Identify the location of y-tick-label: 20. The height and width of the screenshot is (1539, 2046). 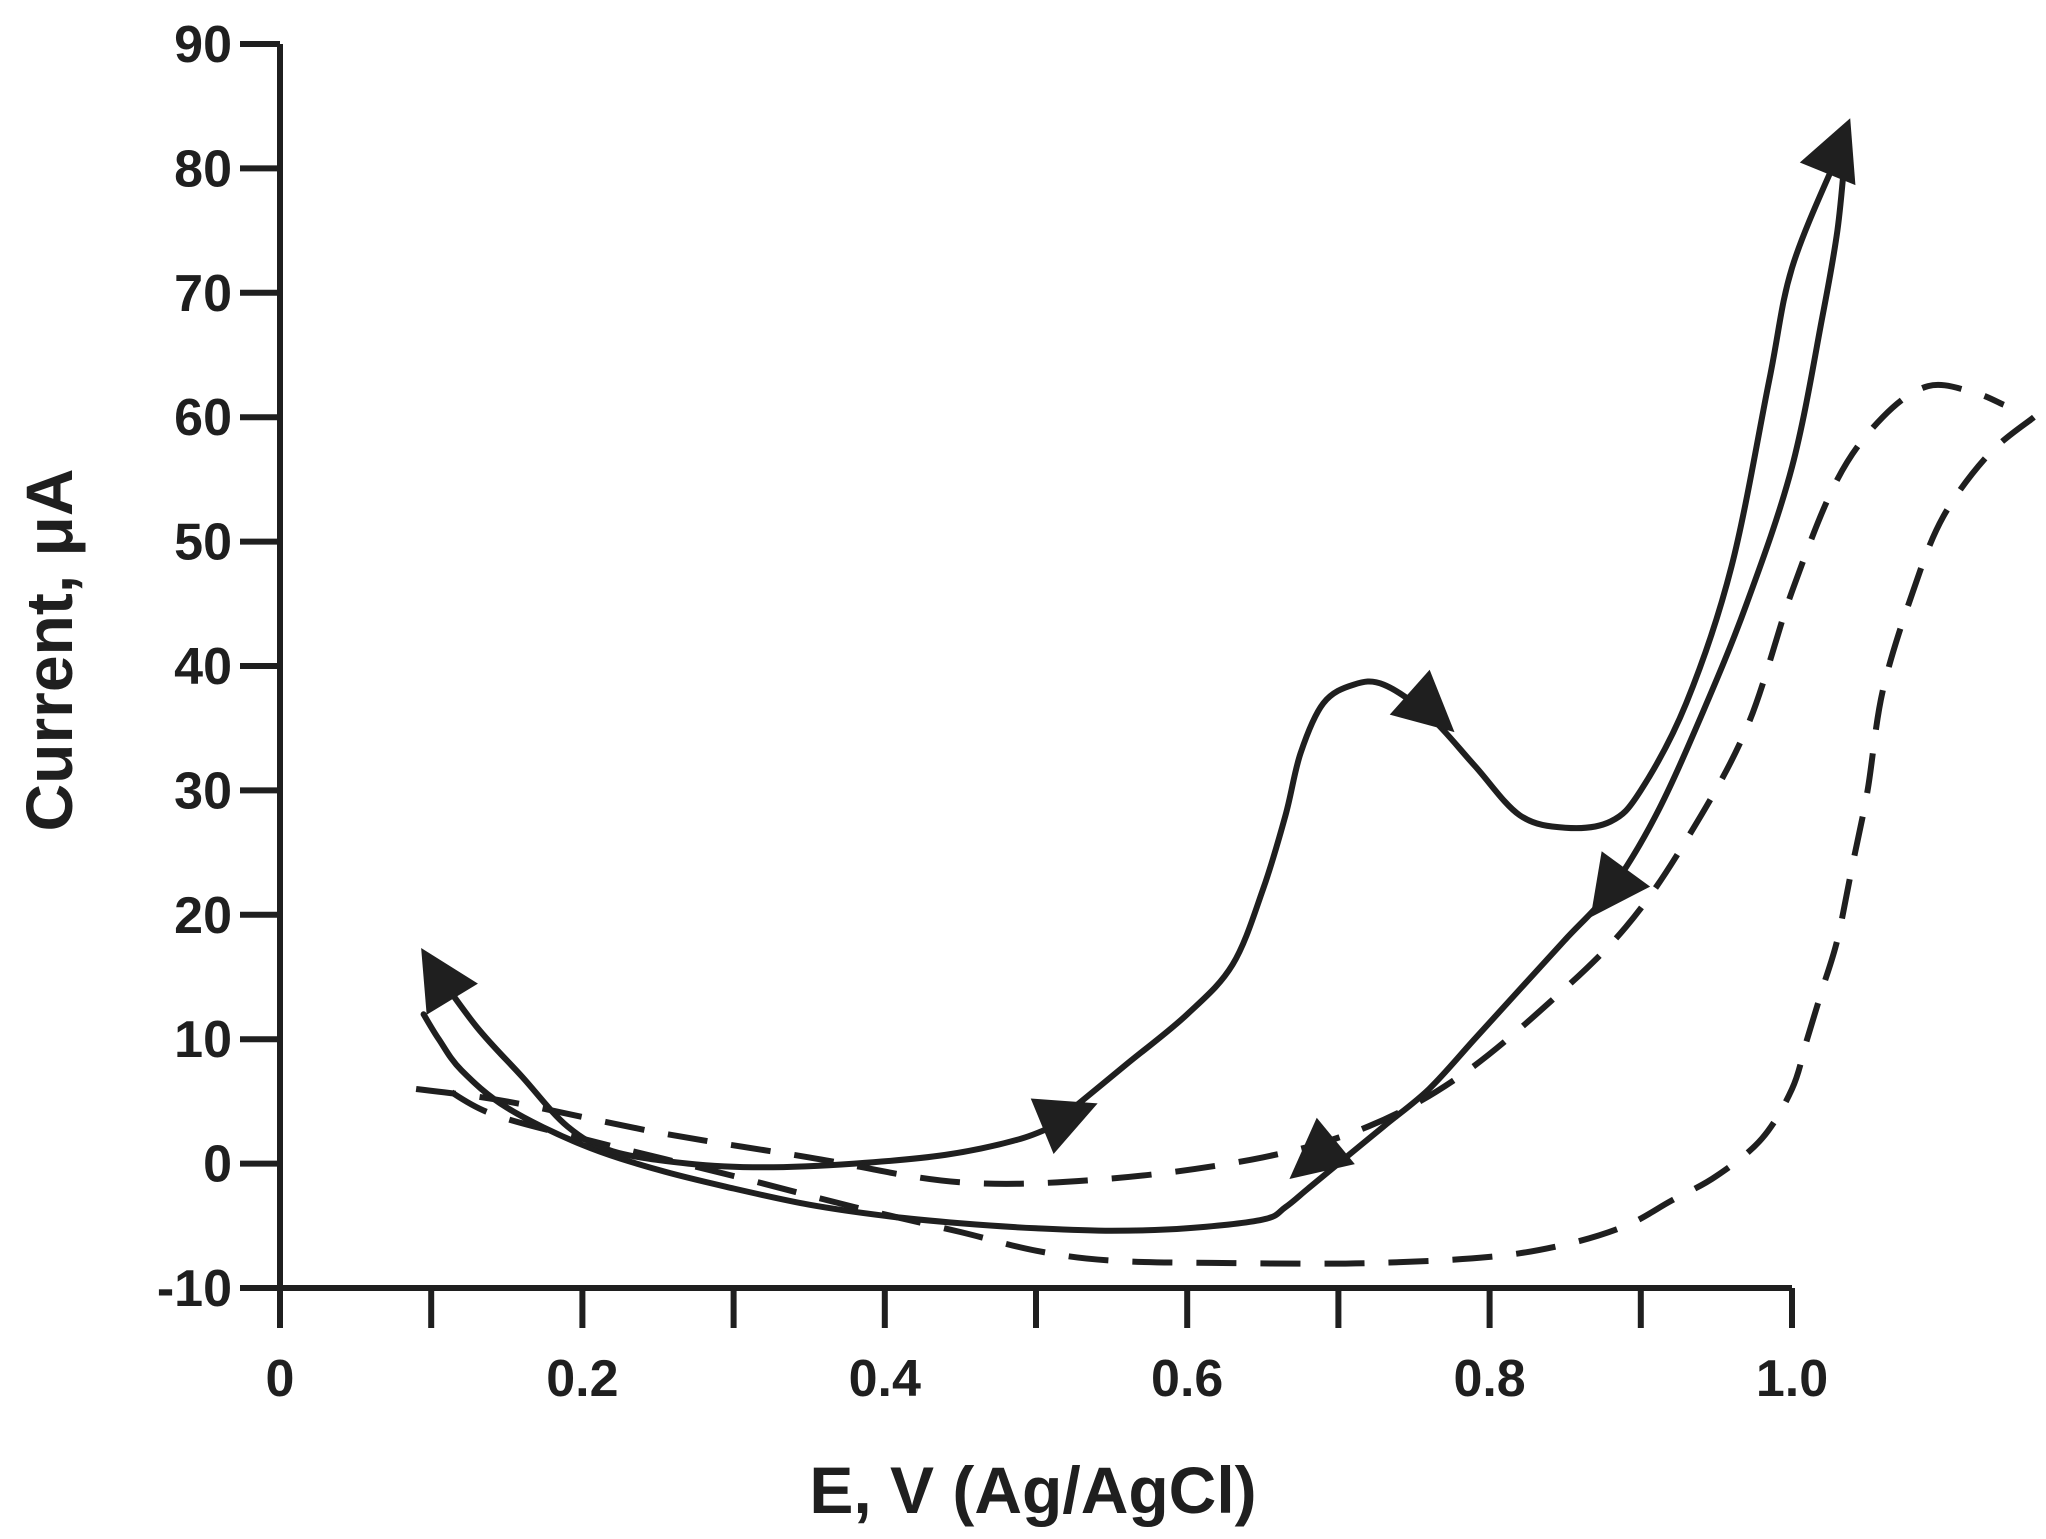
(203, 916).